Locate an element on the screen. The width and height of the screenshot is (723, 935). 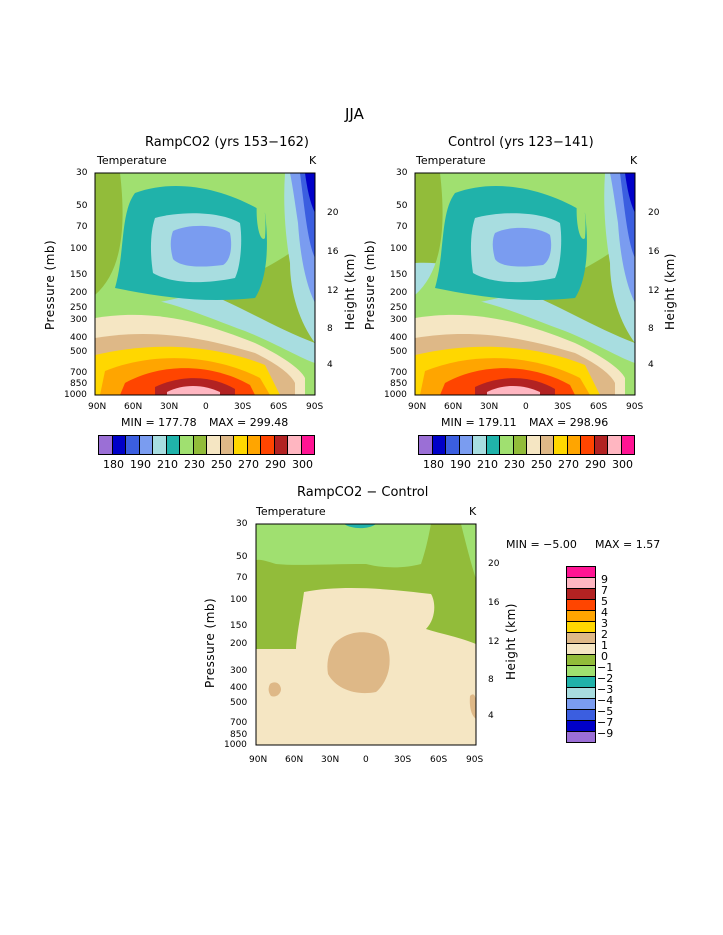
colorbar-label: 180 is located at coordinates (433, 464).